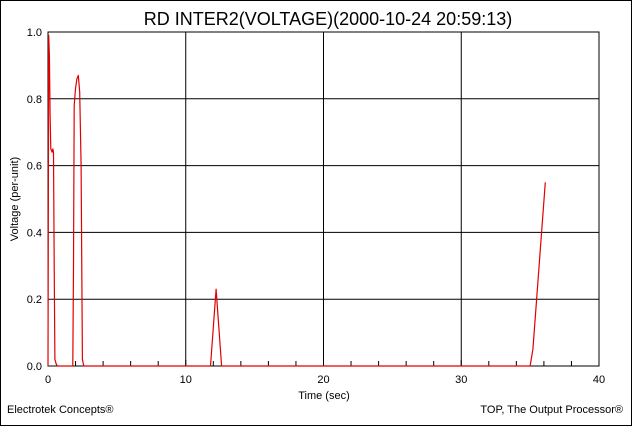  I want to click on y-tick-label: 0.0, so click(34, 367).